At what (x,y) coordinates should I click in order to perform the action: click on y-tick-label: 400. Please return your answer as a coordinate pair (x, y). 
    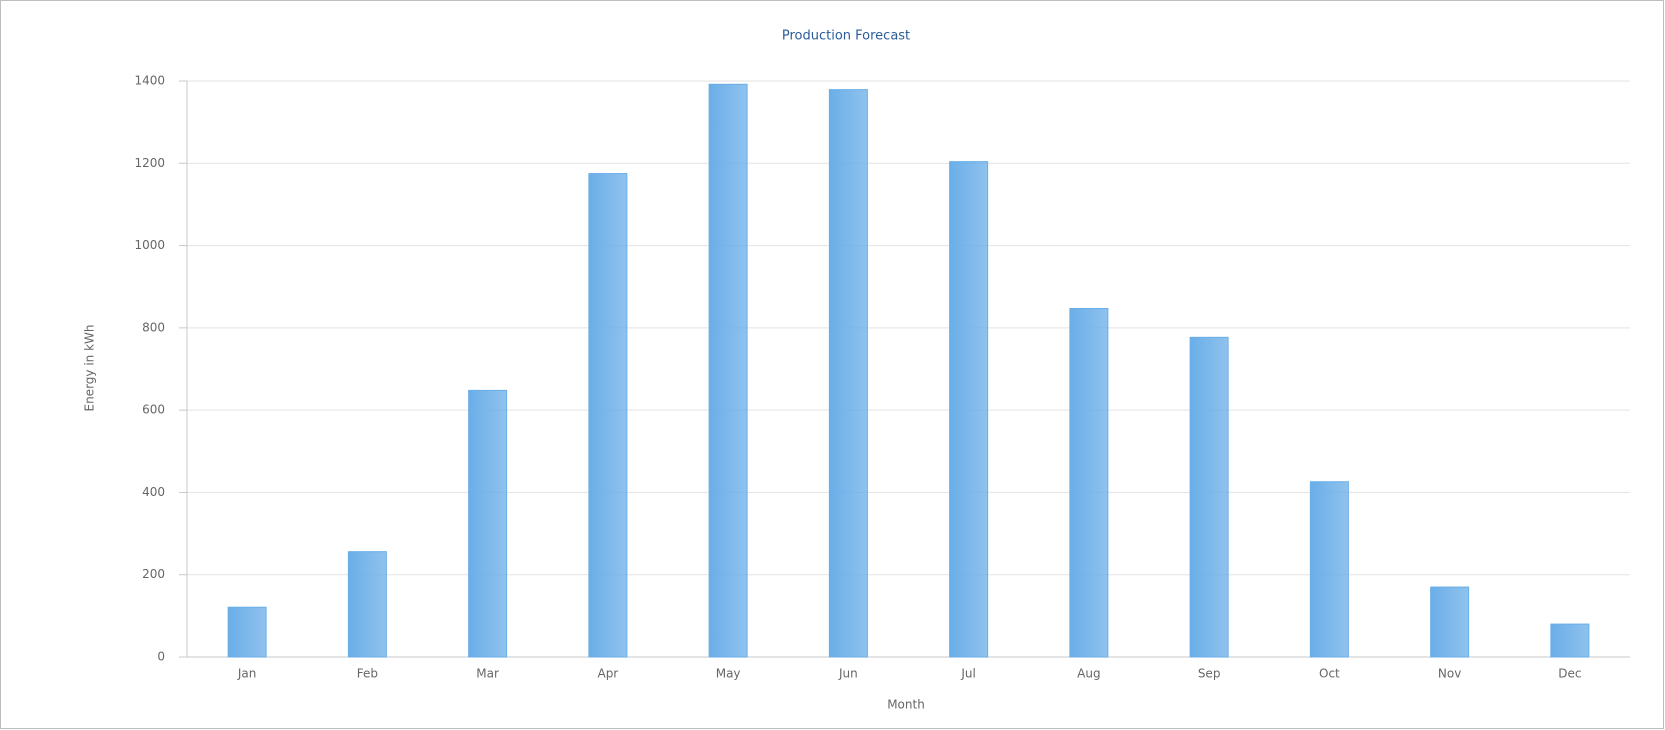
    Looking at the image, I should click on (153, 492).